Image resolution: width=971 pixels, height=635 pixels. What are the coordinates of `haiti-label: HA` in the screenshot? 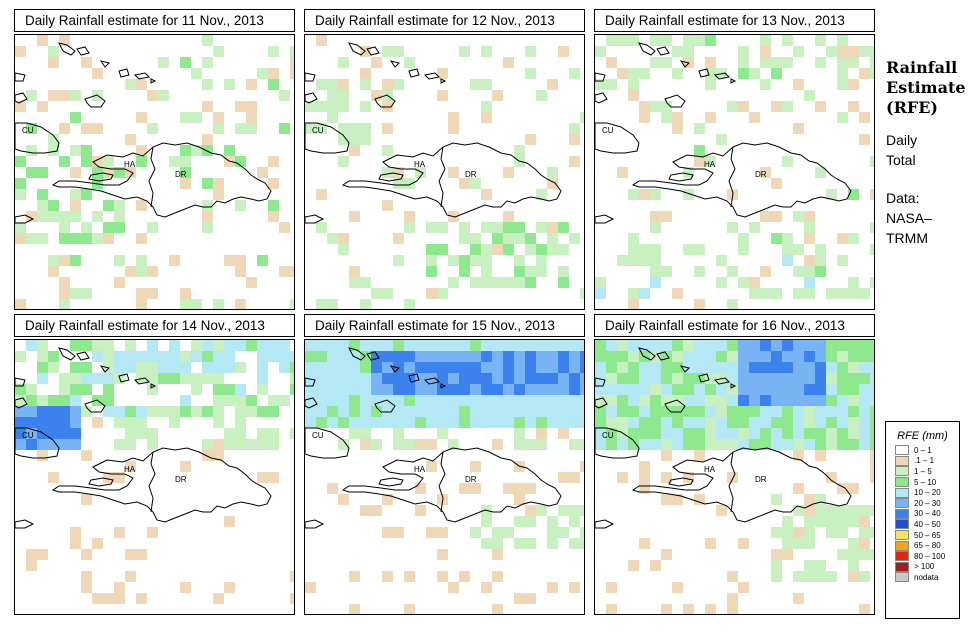 It's located at (420, 469).